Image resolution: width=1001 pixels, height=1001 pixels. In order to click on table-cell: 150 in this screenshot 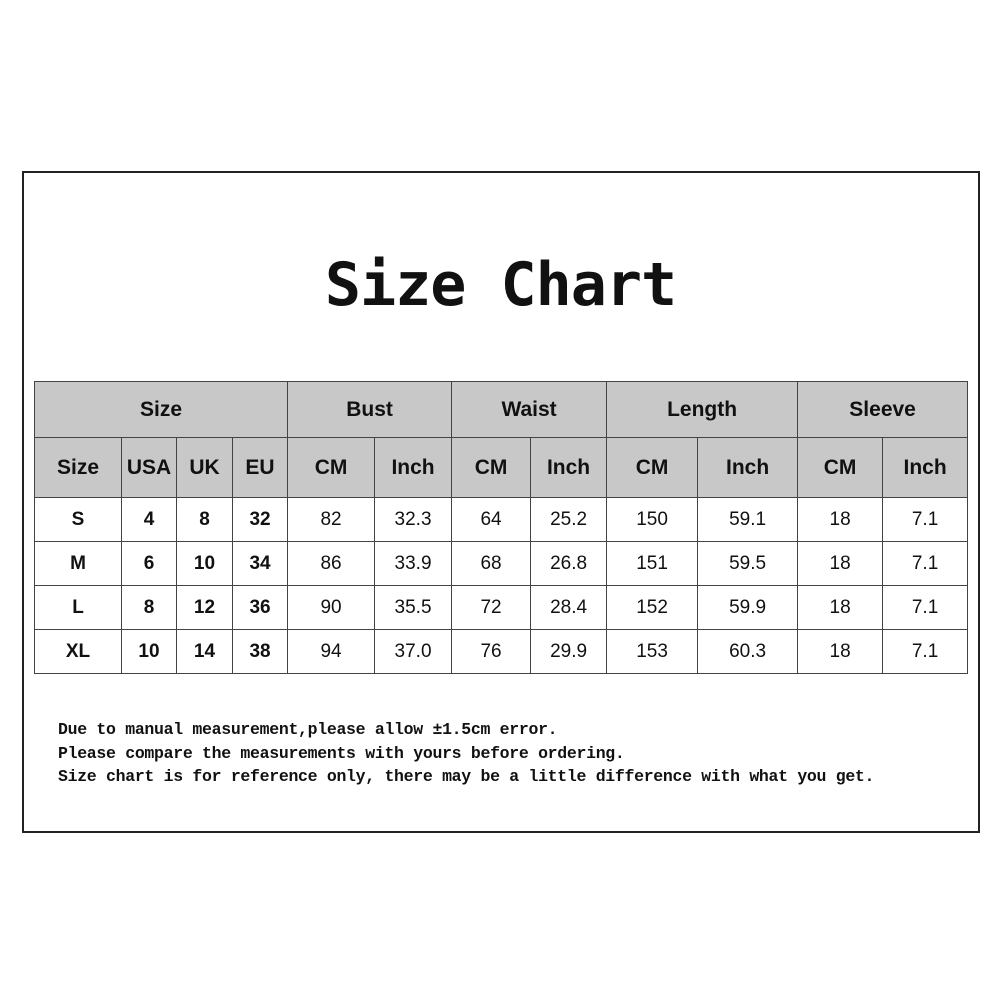, I will do `click(652, 519)`.